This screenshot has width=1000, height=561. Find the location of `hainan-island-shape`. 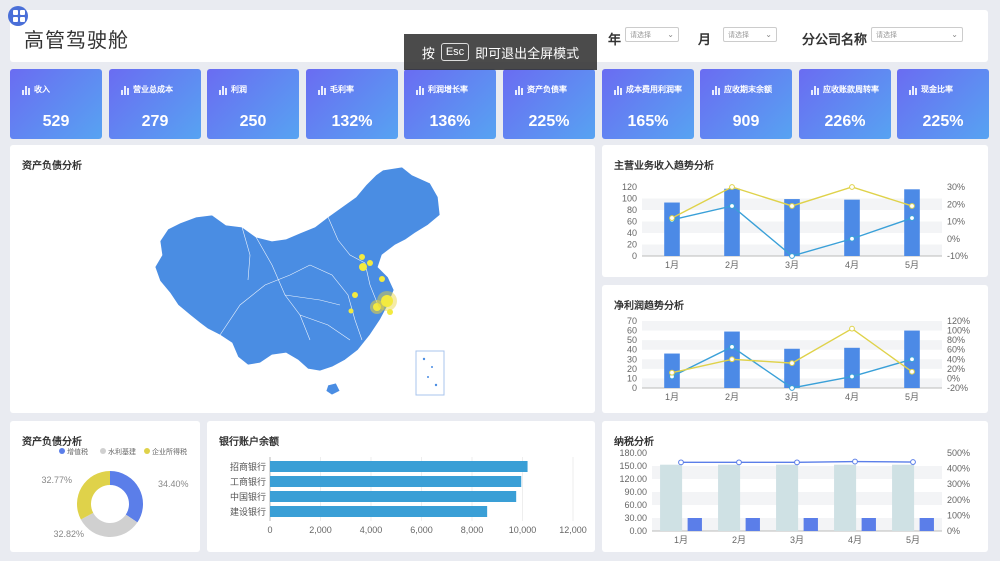

hainan-island-shape is located at coordinates (333, 389).